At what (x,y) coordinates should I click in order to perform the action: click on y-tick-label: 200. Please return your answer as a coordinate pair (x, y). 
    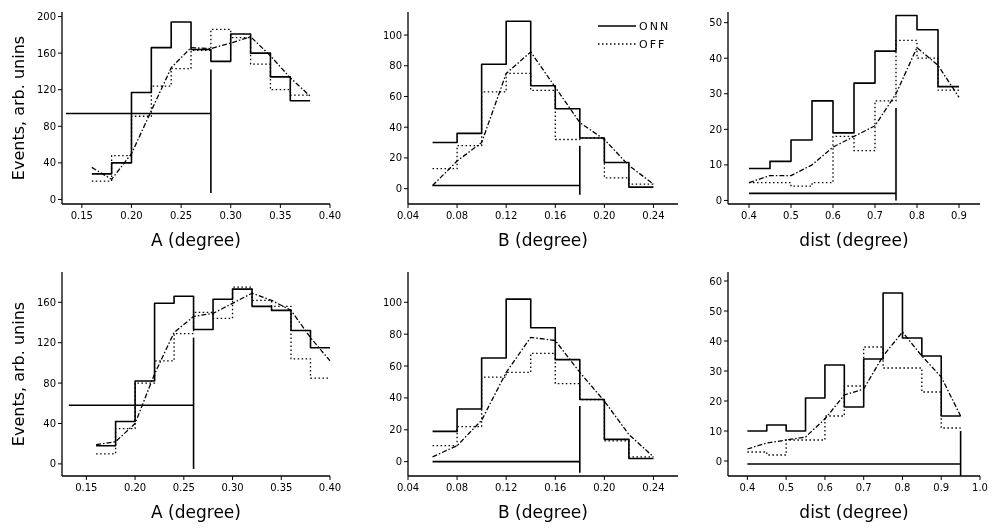
    Looking at the image, I should click on (46, 17).